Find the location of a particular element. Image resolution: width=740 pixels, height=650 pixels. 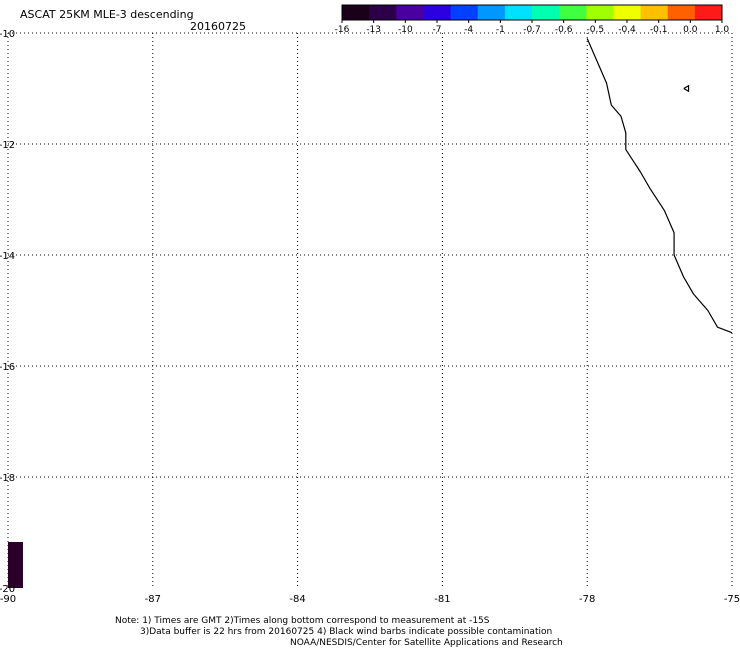

data-swatch is located at coordinates (15, 565).